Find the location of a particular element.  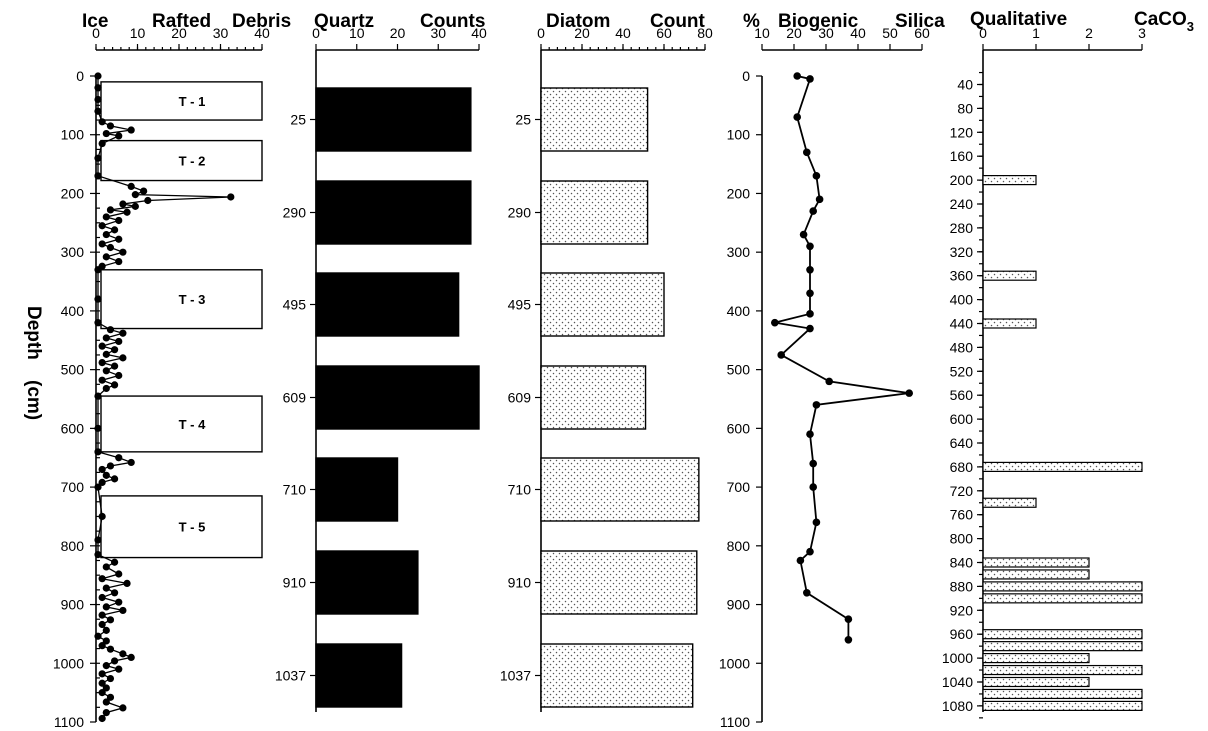

panel4-y-tick-label-11: 1100 is located at coordinates (735, 722).